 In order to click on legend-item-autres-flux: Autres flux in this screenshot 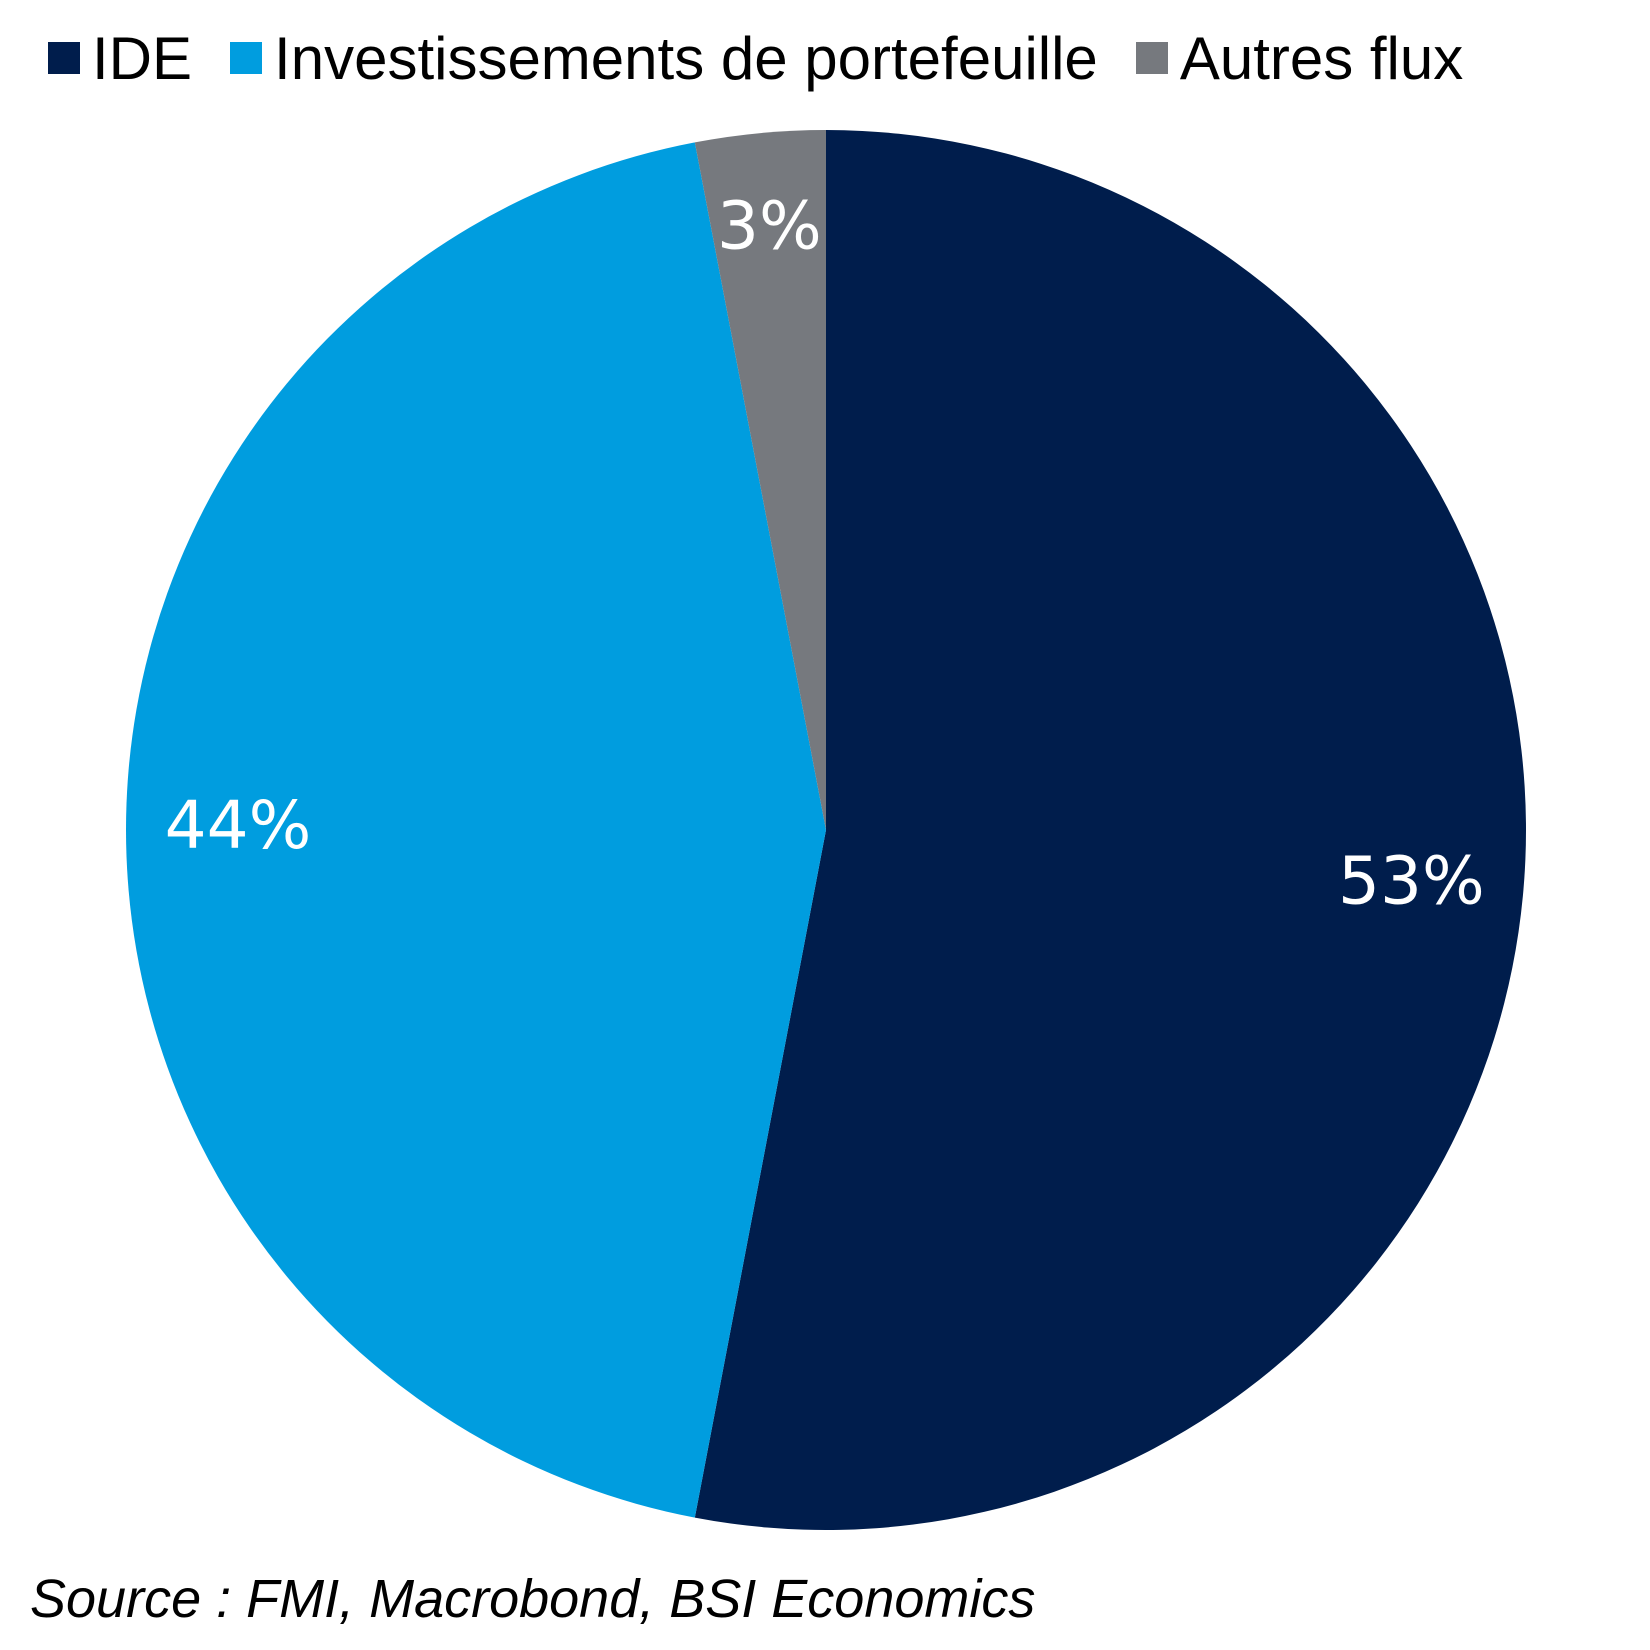, I will do `click(1299, 58)`.